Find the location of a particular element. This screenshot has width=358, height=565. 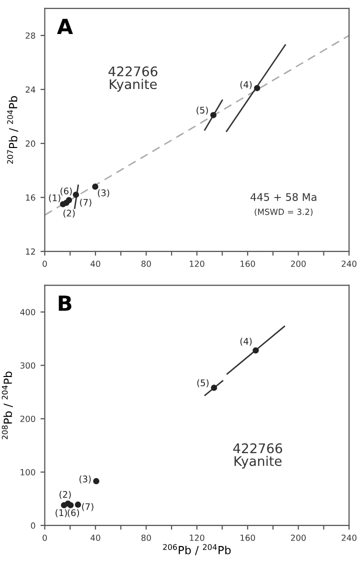

y-tick-label: 0 is located at coordinates (33, 525).